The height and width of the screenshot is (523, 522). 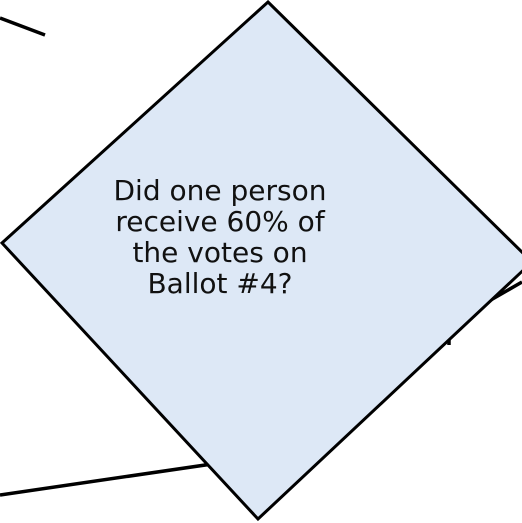 What do you see at coordinates (109, 478) in the screenshot?
I see `connector-line-bottom-left` at bounding box center [109, 478].